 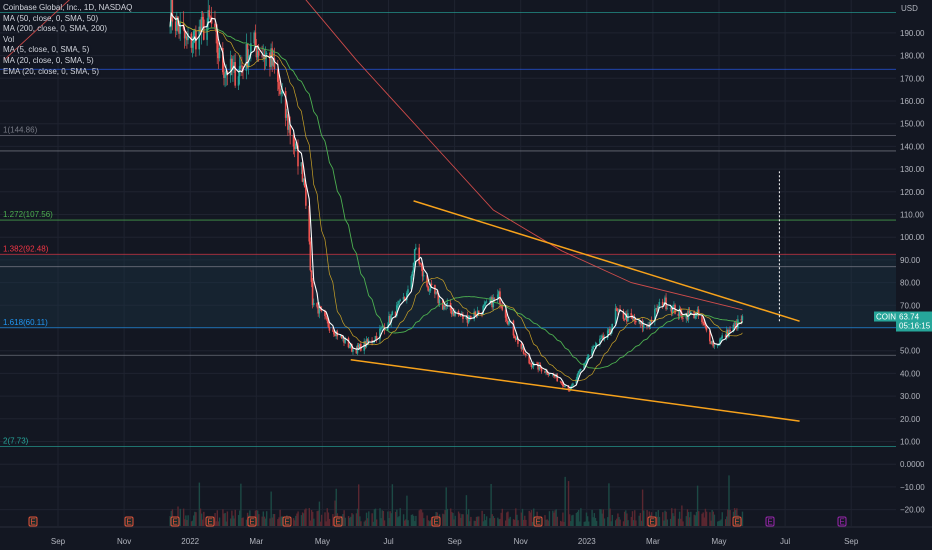 I want to click on indicator-ma50: MA (50, close, 0, SMA, 50), so click(x=51, y=18).